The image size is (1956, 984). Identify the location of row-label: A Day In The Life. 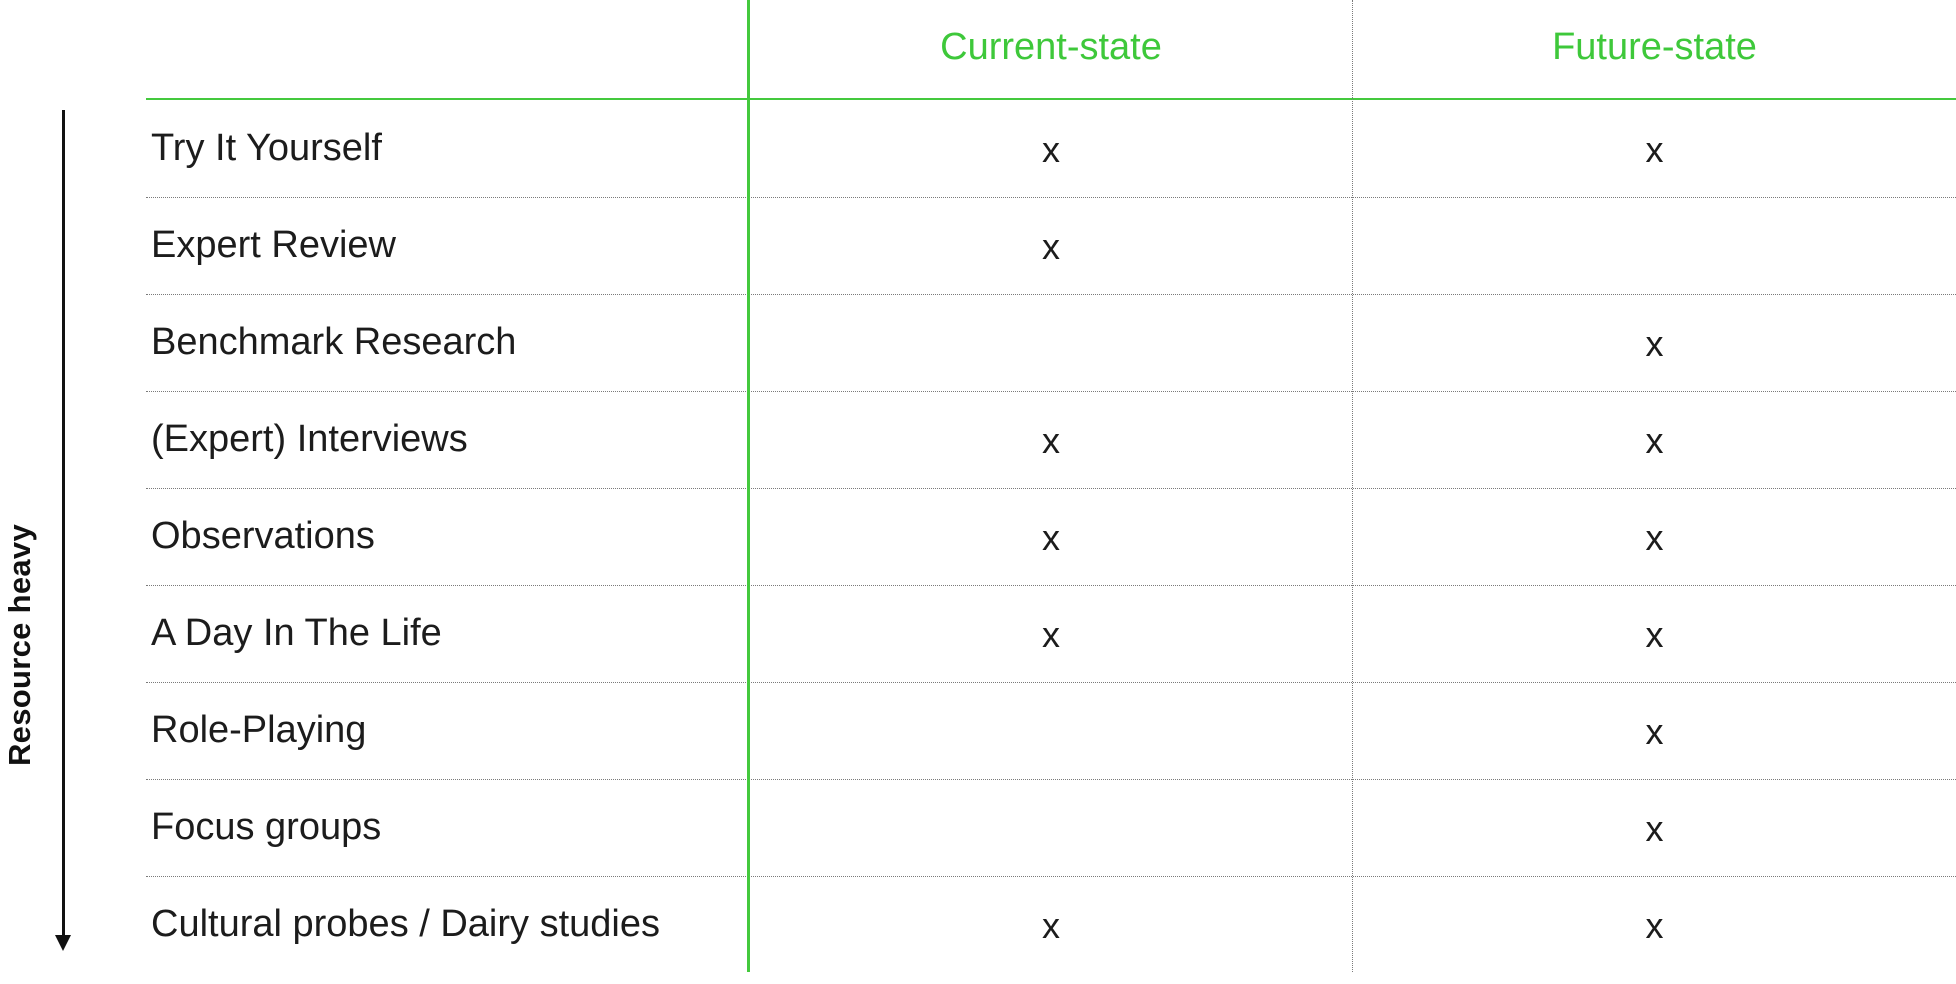
(296, 633).